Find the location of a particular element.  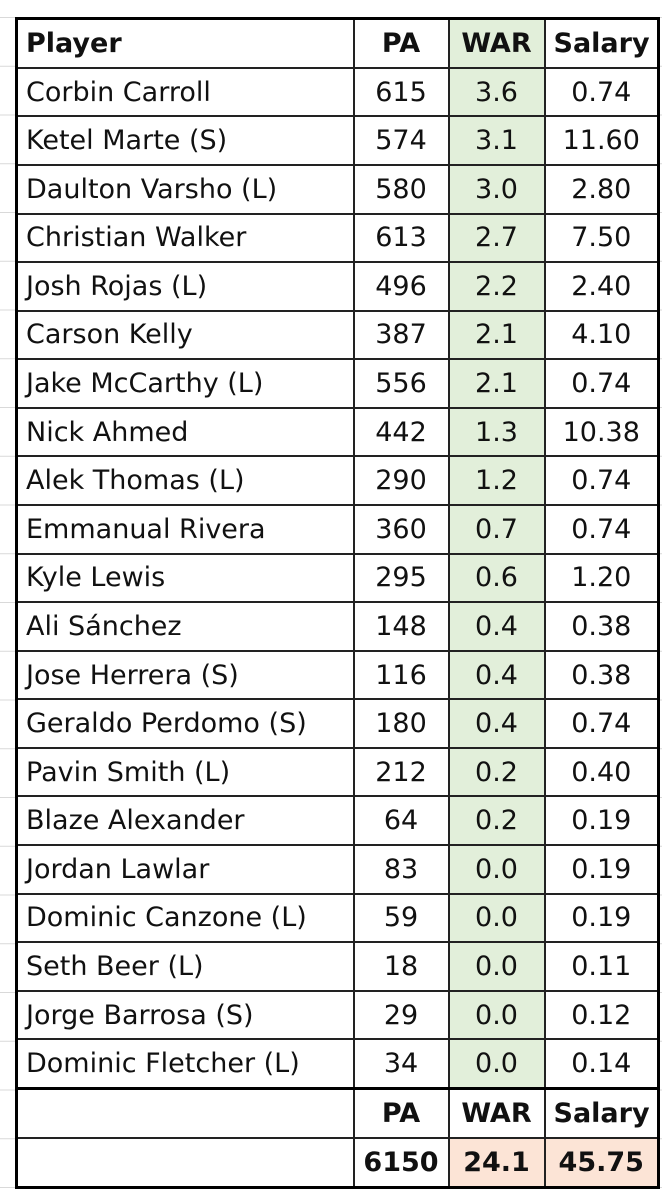

stat-cell: 580 is located at coordinates (401, 189).